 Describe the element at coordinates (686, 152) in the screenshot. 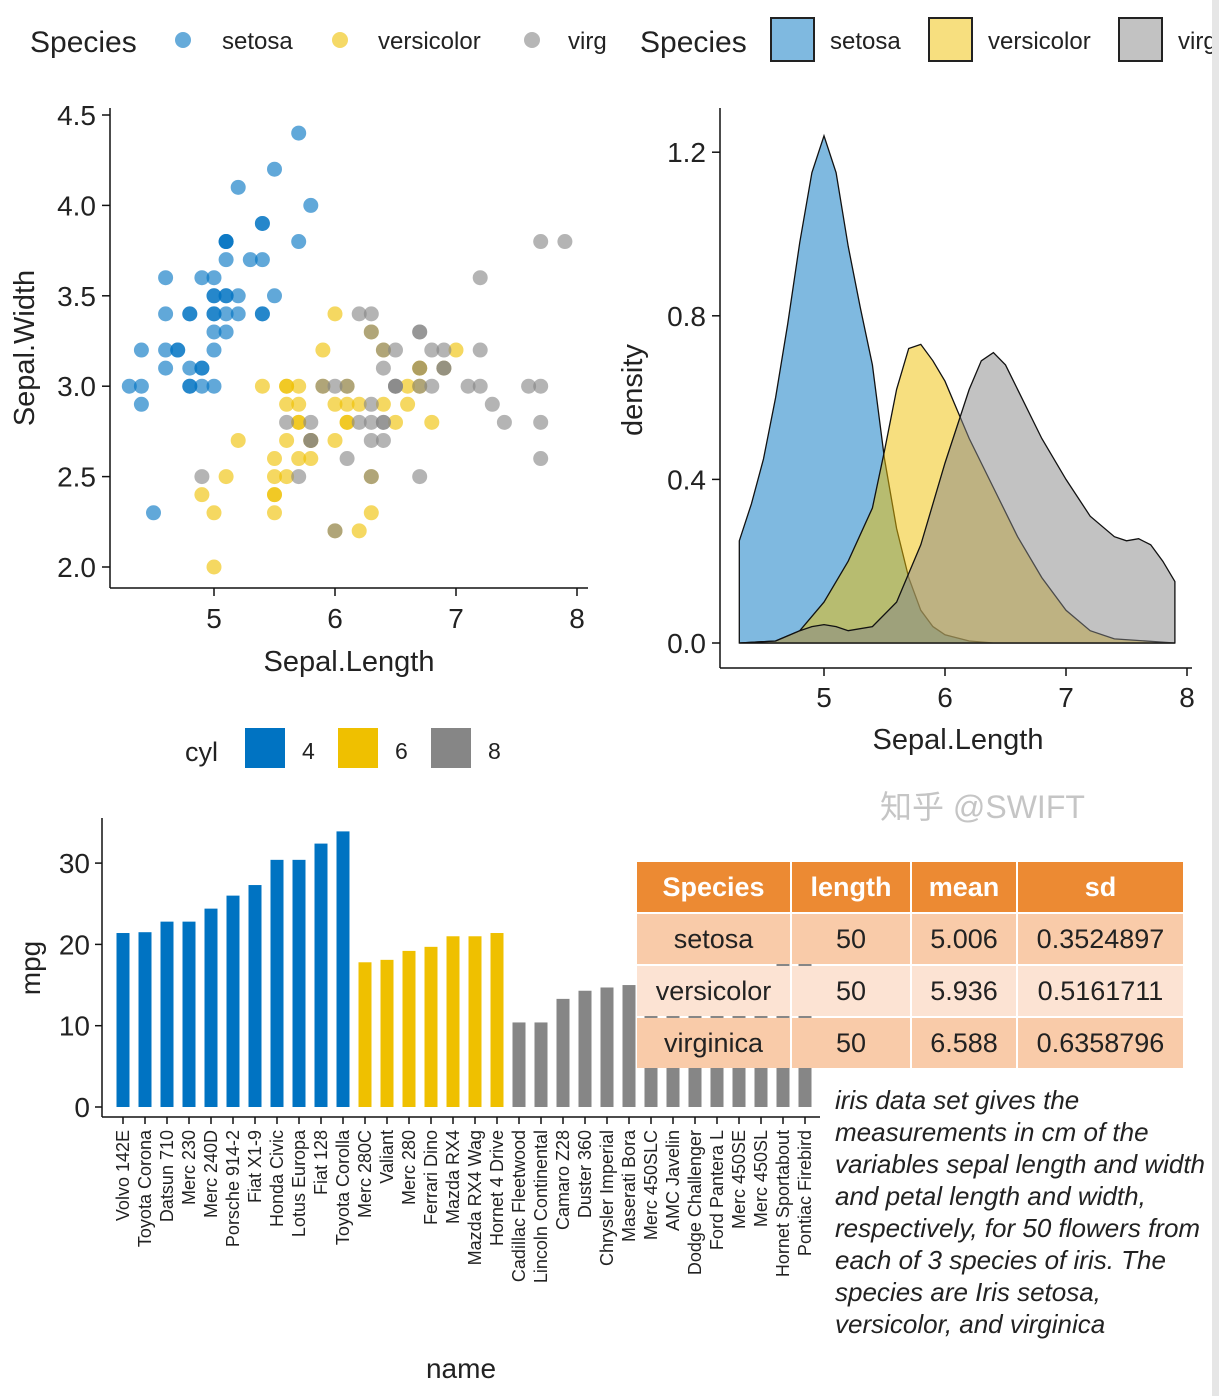

I see `y-tick-label: 1.2` at that location.